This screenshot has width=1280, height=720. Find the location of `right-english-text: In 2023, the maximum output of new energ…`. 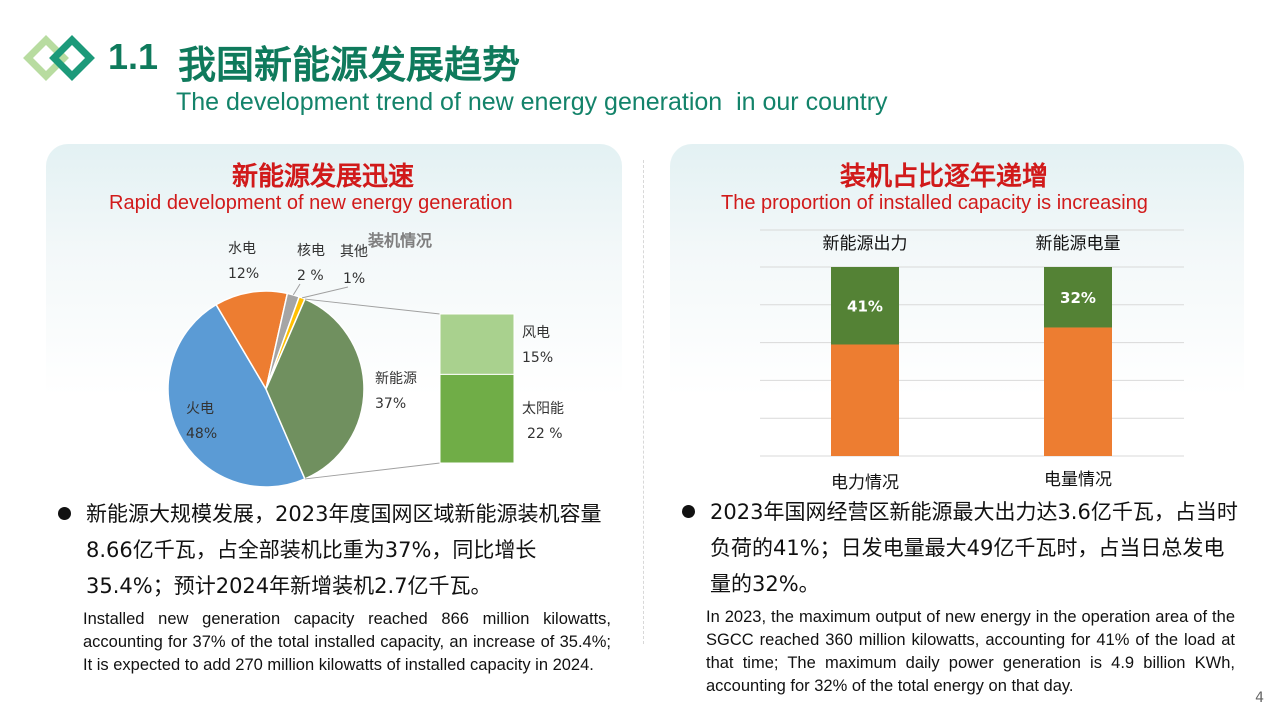

right-english-text: In 2023, the maximum output of new energ… is located at coordinates (970, 651).